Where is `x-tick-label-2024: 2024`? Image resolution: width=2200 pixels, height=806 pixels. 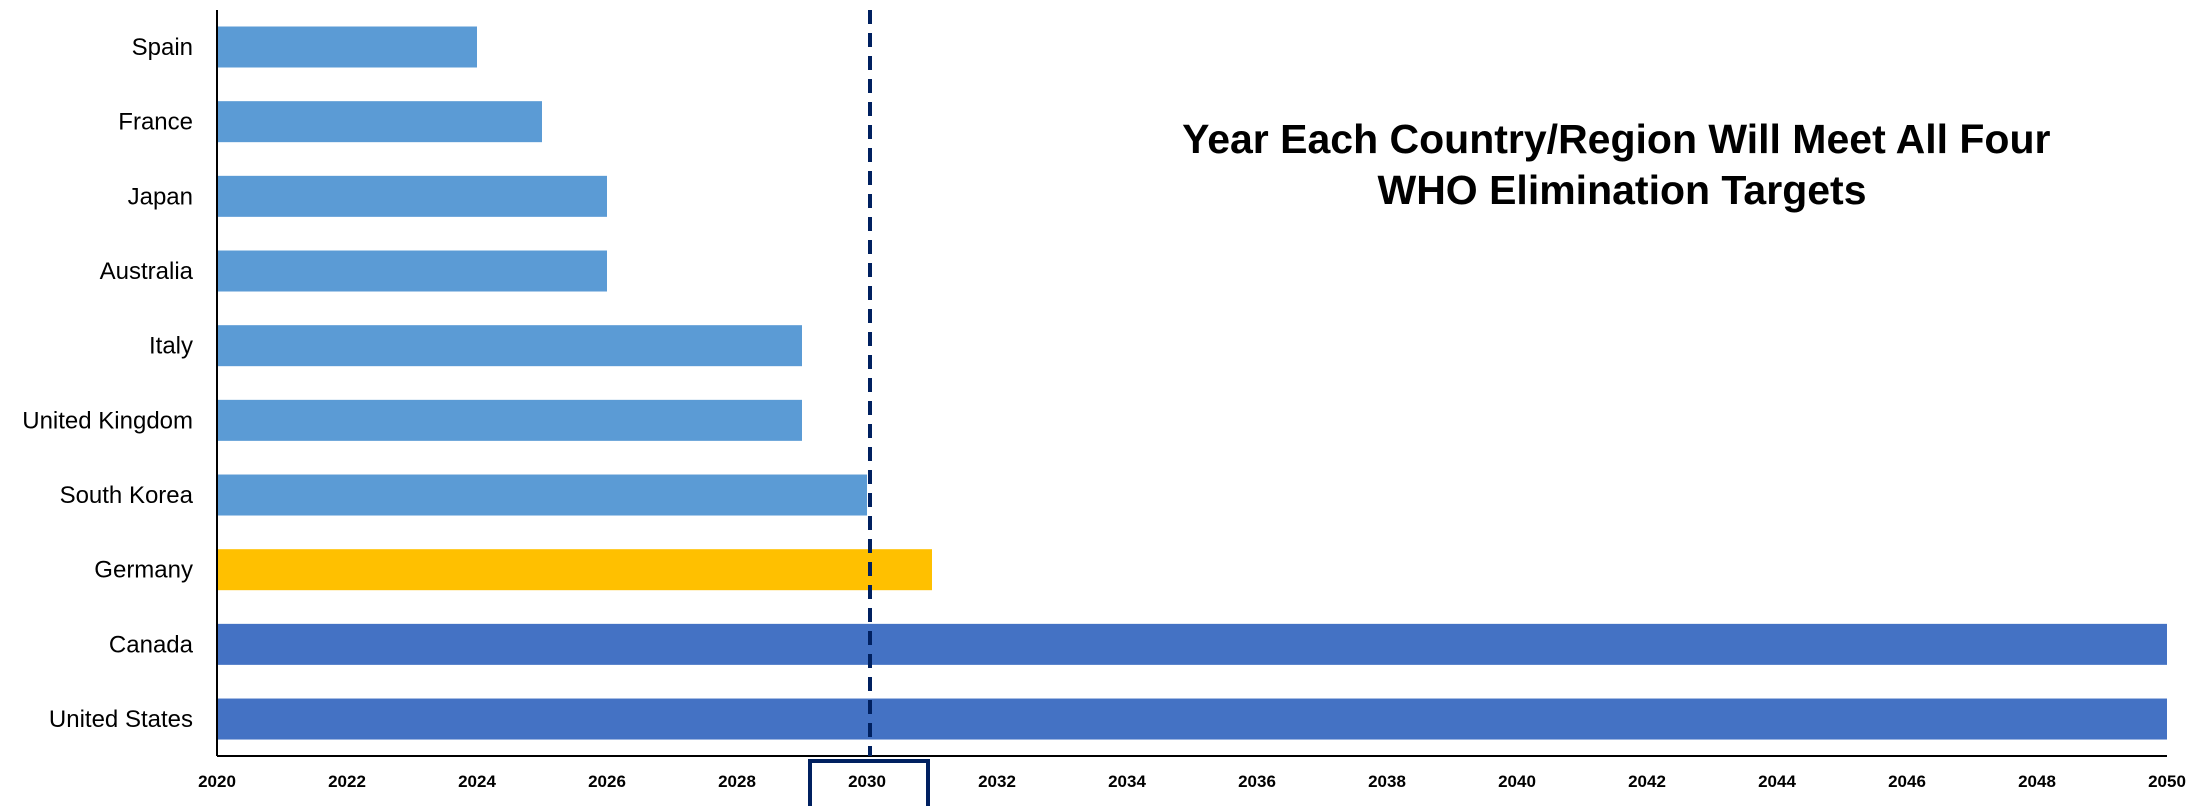 x-tick-label-2024: 2024 is located at coordinates (477, 781).